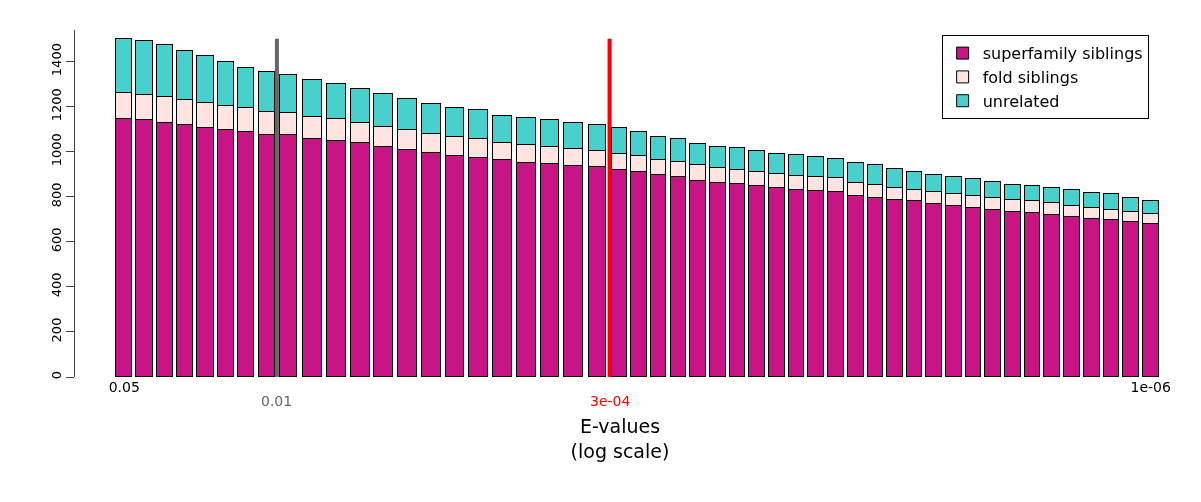 Image resolution: width=1201 pixels, height=502 pixels. What do you see at coordinates (277, 401) in the screenshot?
I see `ref-line-label: 0.01` at bounding box center [277, 401].